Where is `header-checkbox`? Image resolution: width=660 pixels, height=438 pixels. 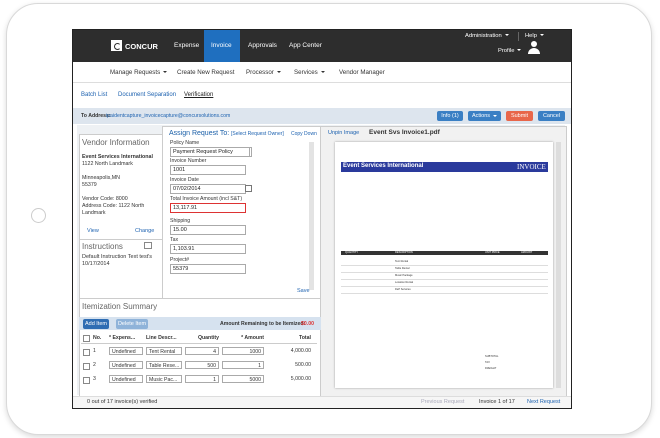
header-checkbox is located at coordinates (86, 338).